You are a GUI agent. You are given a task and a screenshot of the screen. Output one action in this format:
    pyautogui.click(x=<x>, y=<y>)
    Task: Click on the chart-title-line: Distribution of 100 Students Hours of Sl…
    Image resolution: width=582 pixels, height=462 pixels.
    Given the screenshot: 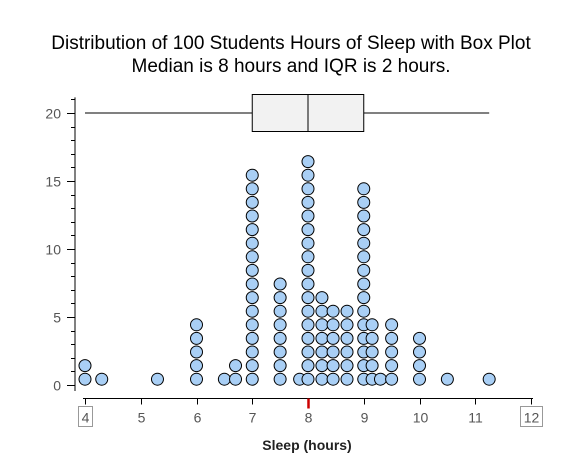 What is the action you would take?
    pyautogui.click(x=291, y=43)
    